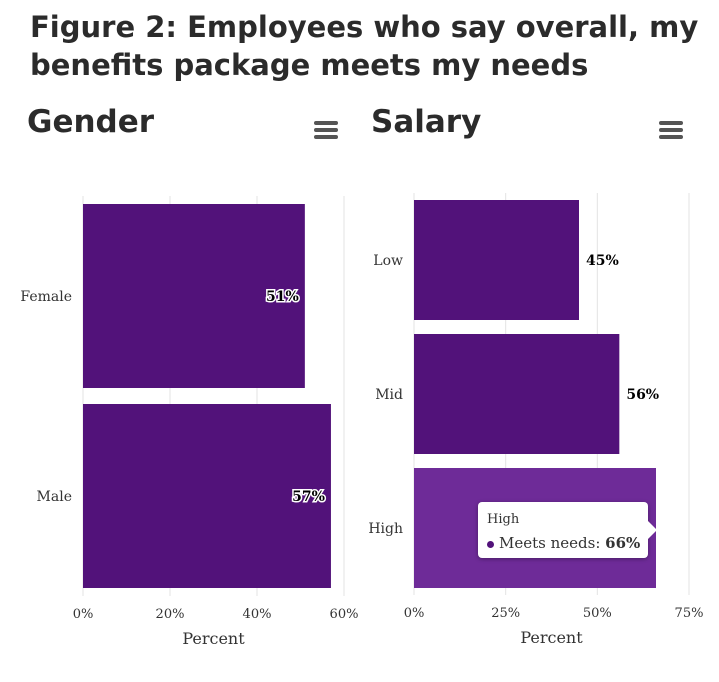 The image size is (719, 682). What do you see at coordinates (326, 131) in the screenshot?
I see `gender-chart-menu-icon` at bounding box center [326, 131].